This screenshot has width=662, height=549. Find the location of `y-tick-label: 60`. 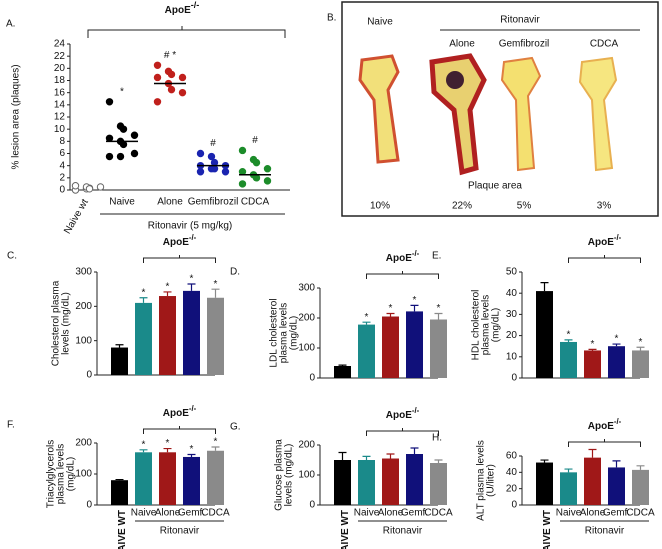

y-tick-label: 60 is located at coordinates (512, 456).